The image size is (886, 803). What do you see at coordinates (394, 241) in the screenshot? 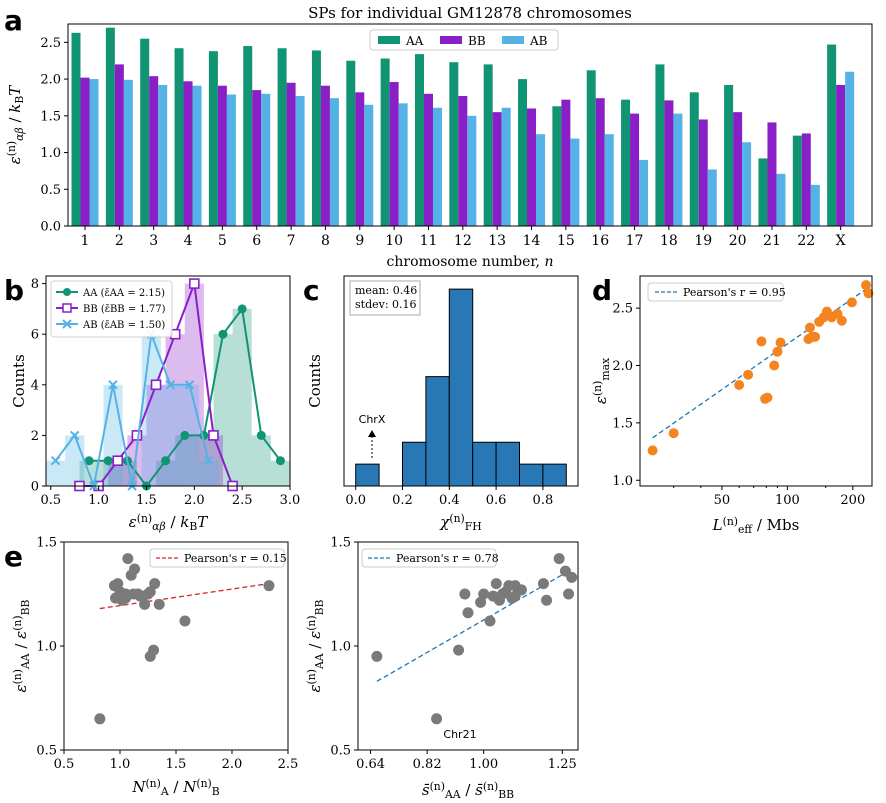
I see `x-tick-label: 10` at bounding box center [394, 241].